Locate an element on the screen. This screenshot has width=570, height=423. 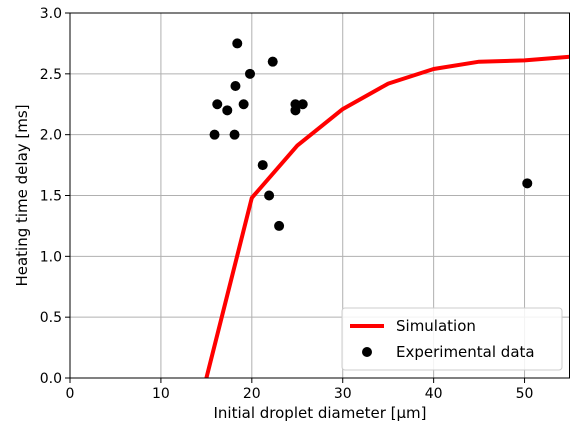
legend-simulation-label: Simulation is located at coordinates (436, 326).